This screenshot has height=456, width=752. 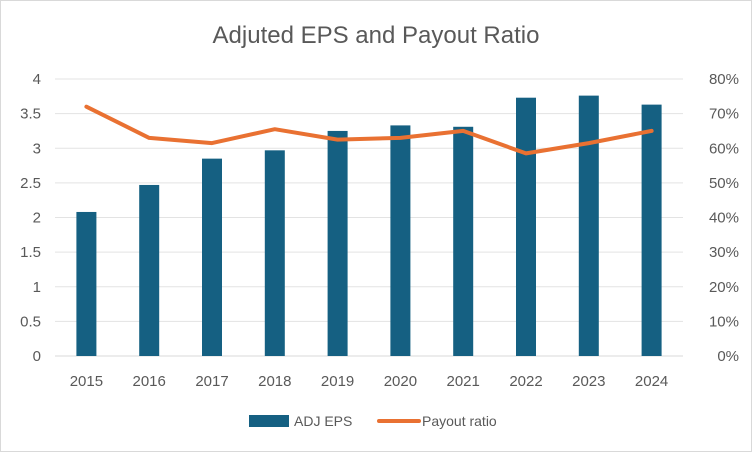 What do you see at coordinates (724, 183) in the screenshot?
I see `right-axis-tick-label: 50%` at bounding box center [724, 183].